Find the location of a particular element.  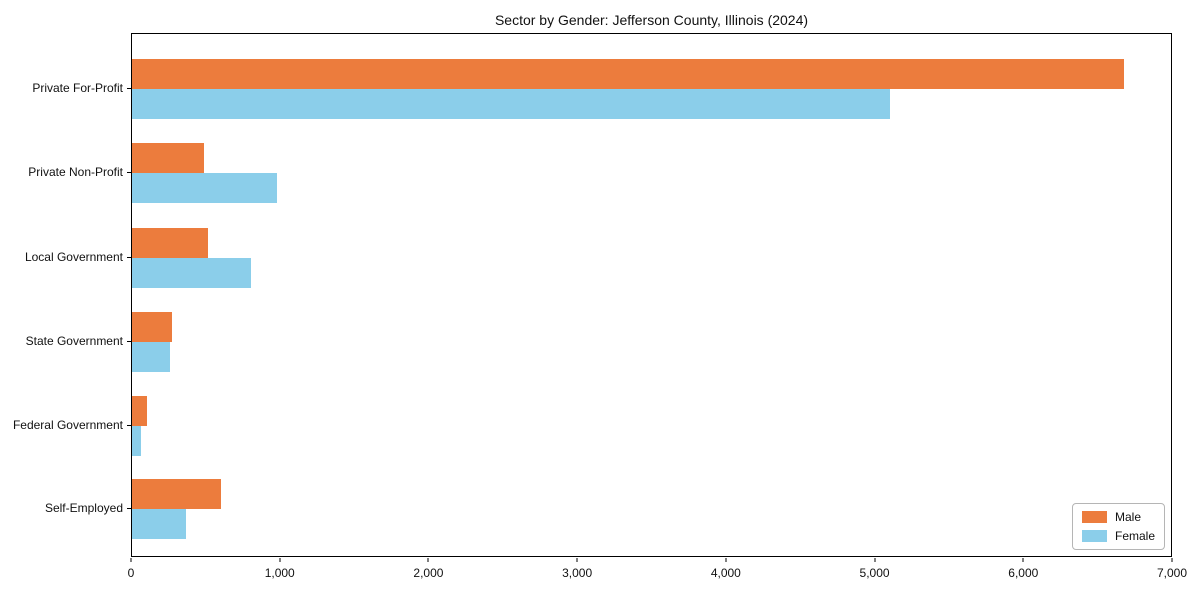

x-tick-label-4000: 4,000 is located at coordinates (725, 573).